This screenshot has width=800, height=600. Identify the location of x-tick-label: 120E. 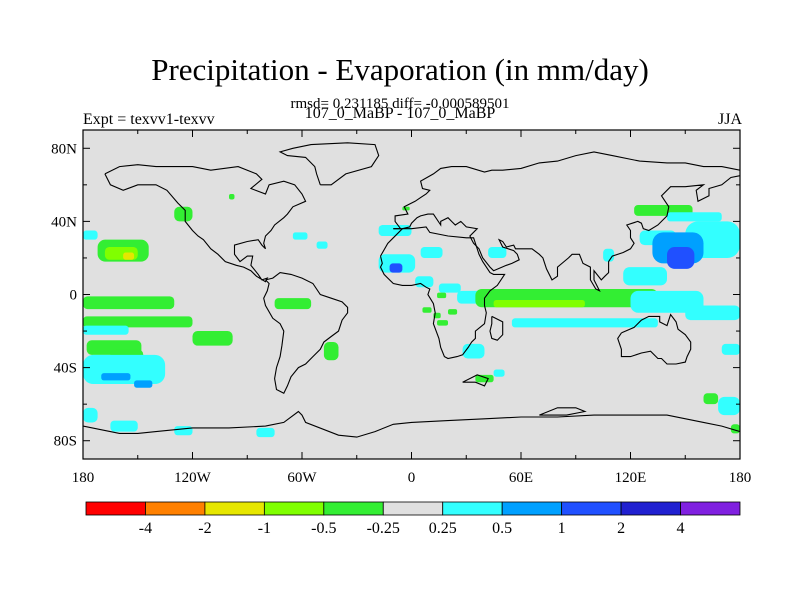
(631, 478).